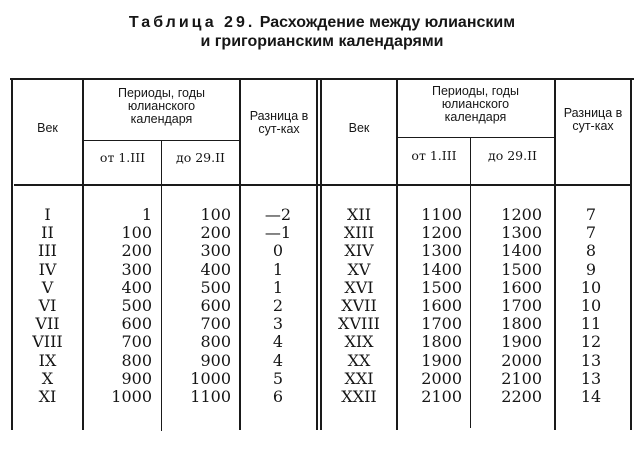  I want to click on border-right, so click(631, 255).